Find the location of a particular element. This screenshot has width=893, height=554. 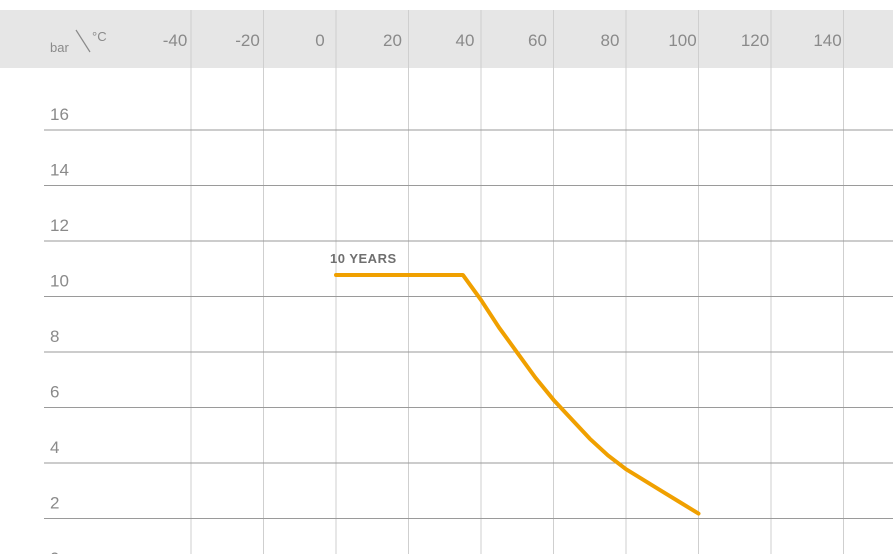

y-tick-label: 4 is located at coordinates (54, 447).